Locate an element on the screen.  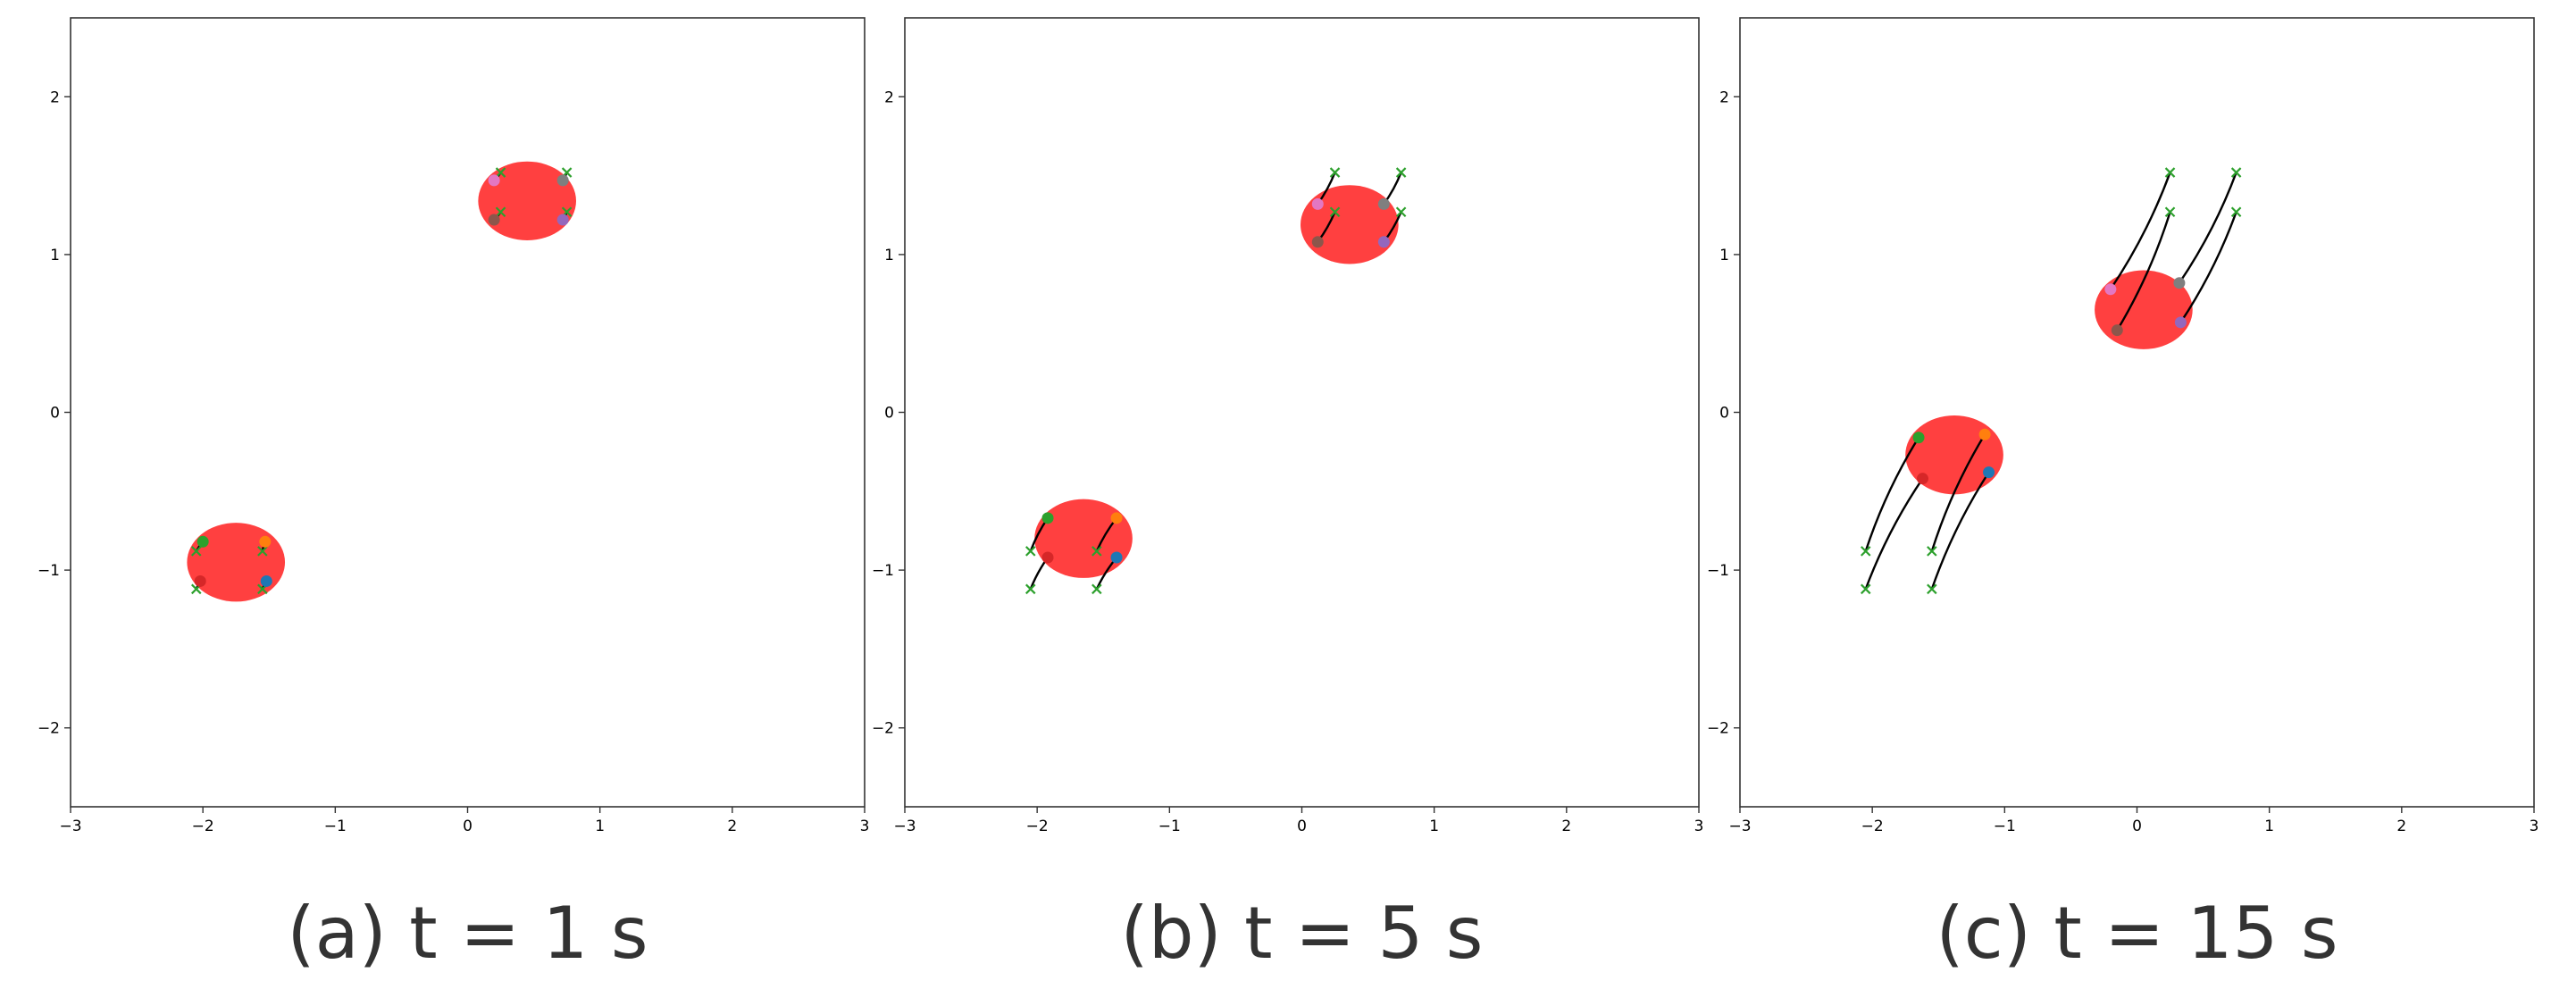
panel-caption: (c) t = 15 s is located at coordinates (2137, 933).